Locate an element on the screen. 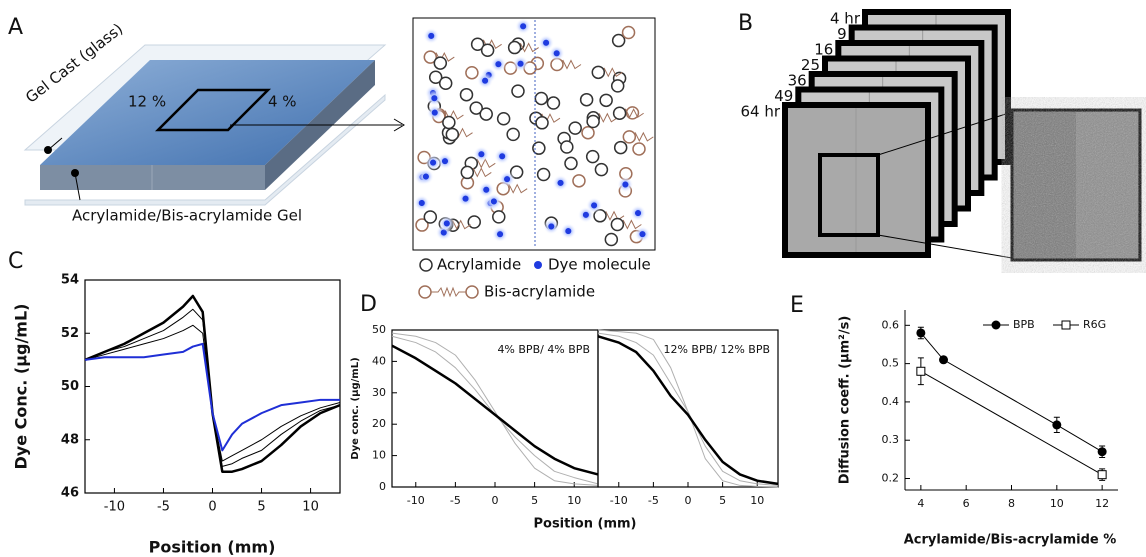  time-label: 64 hr is located at coordinates (760, 112).